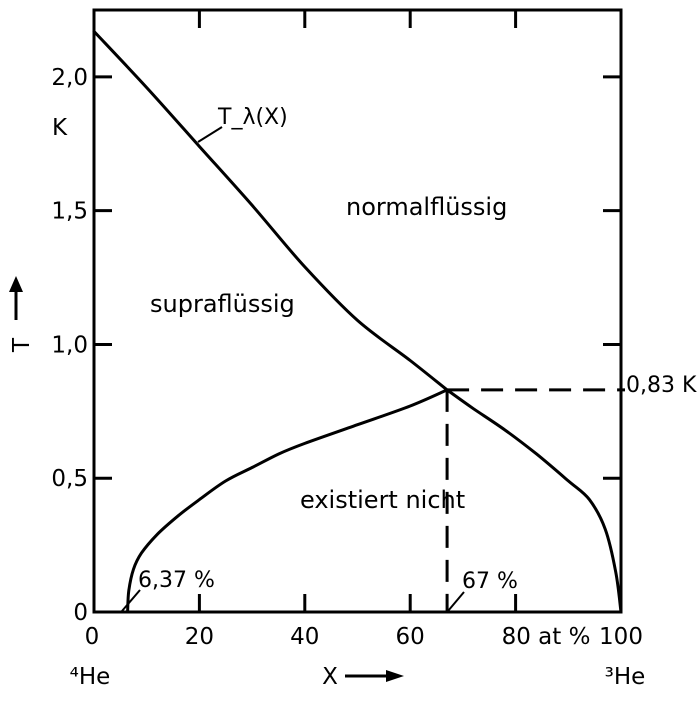  I want to click on ref-line-label: 0,83 K, so click(661, 385).